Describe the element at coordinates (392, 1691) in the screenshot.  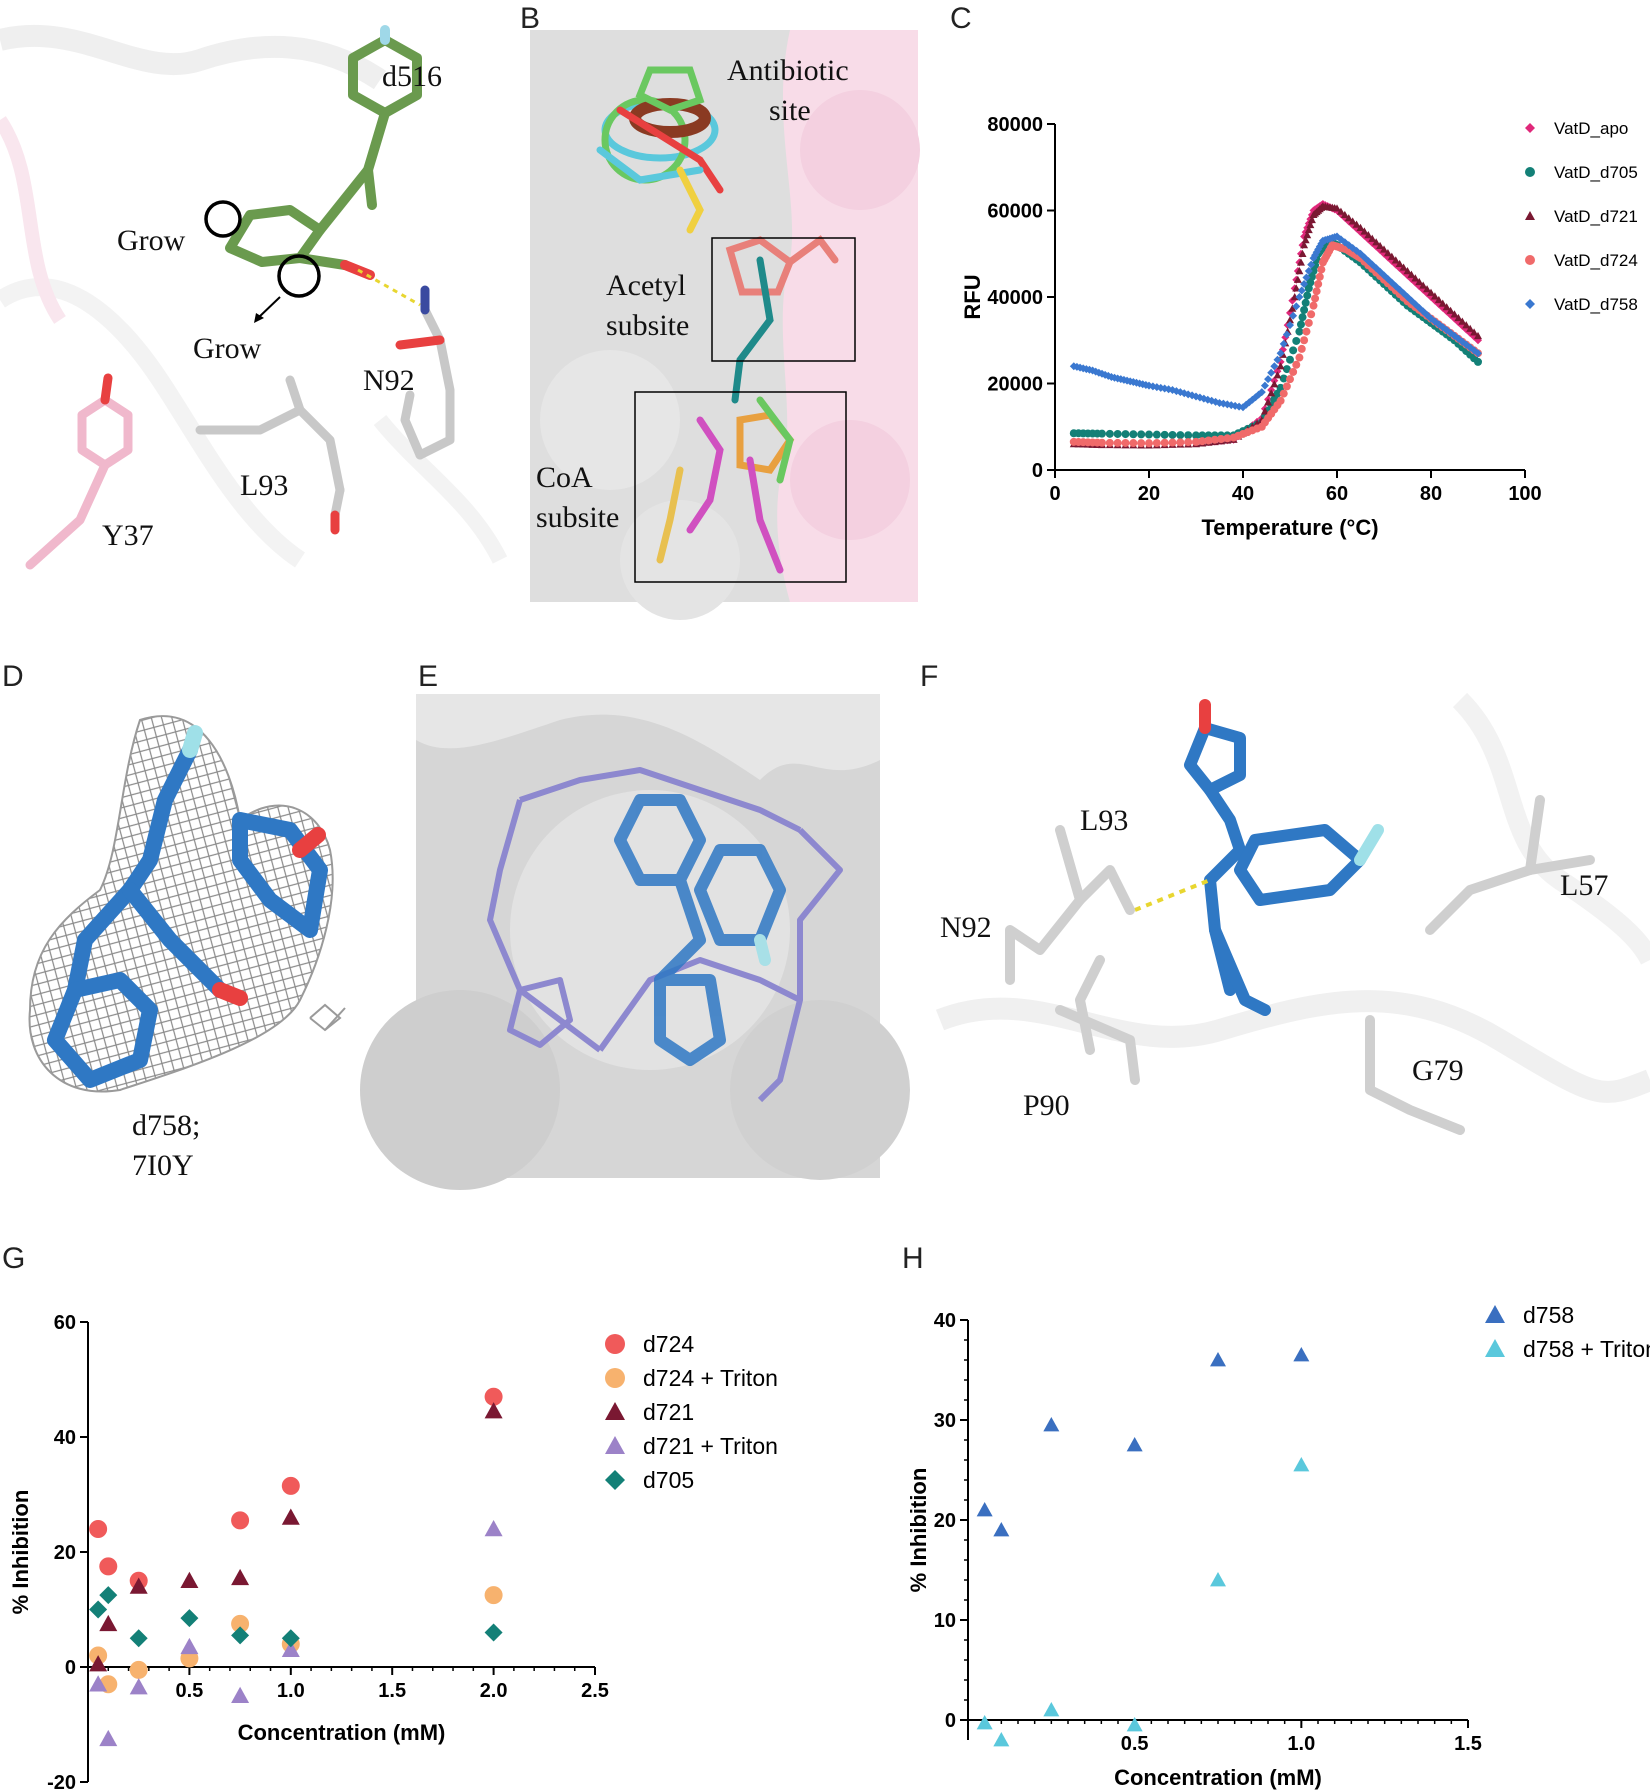
I see `x-tick-label: 1.5` at that location.